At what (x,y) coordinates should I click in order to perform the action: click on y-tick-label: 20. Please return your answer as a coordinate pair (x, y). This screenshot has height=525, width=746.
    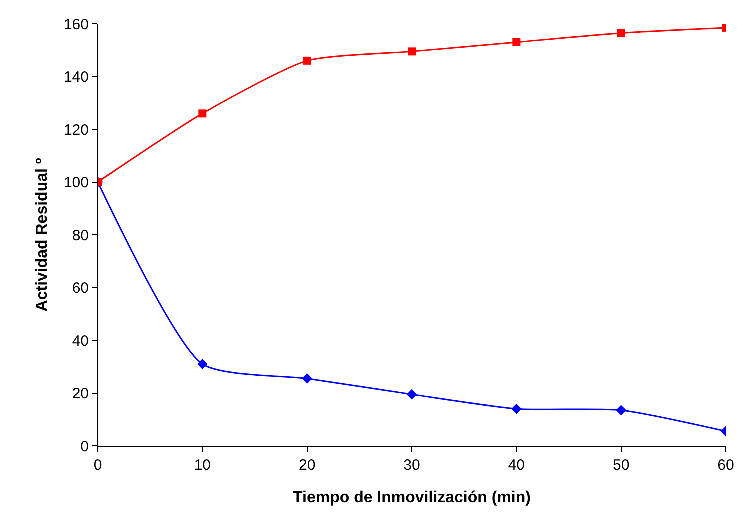
    Looking at the image, I should click on (80, 394).